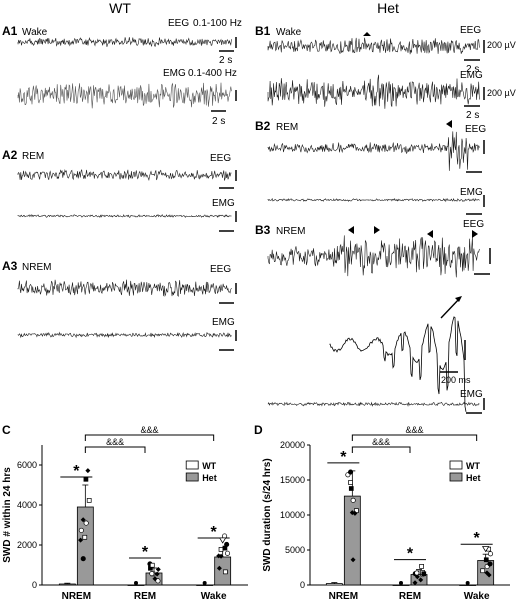 This screenshot has width=520, height=602. Describe the element at coordinates (302, 585) in the screenshot. I see `y-tick-label: 0` at that location.